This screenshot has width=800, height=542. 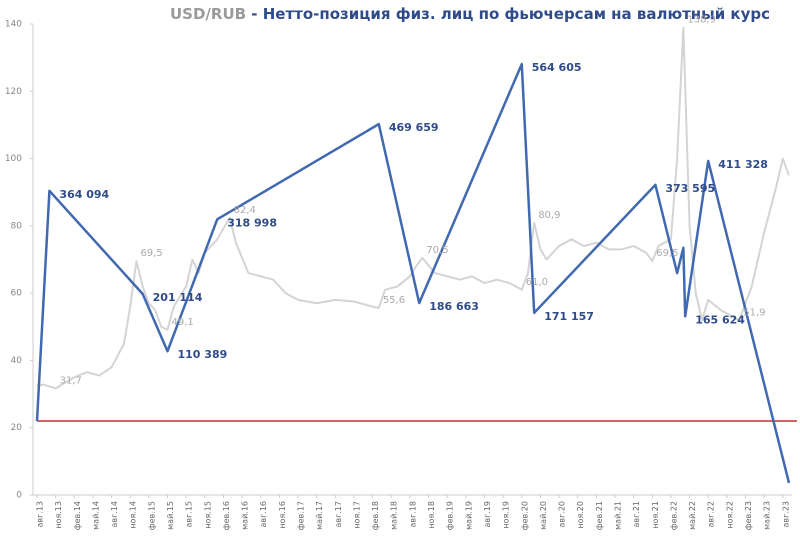 What do you see at coordinates (19, 496) in the screenshot?
I see `y-tick-label: 0` at bounding box center [19, 496].